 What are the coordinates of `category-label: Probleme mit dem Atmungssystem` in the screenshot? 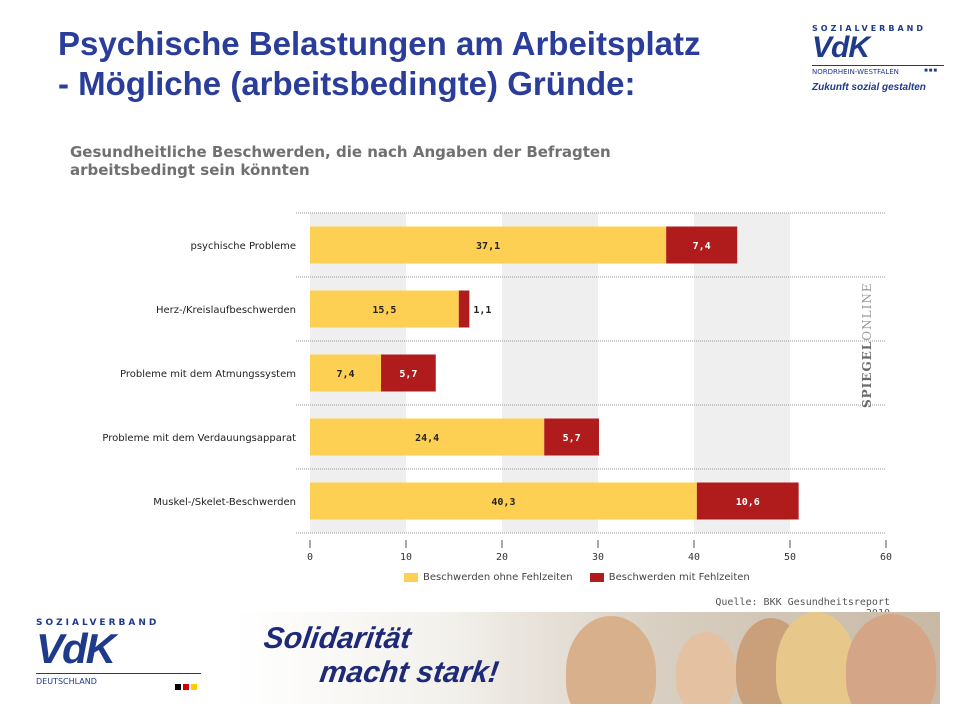 It's located at (208, 374).